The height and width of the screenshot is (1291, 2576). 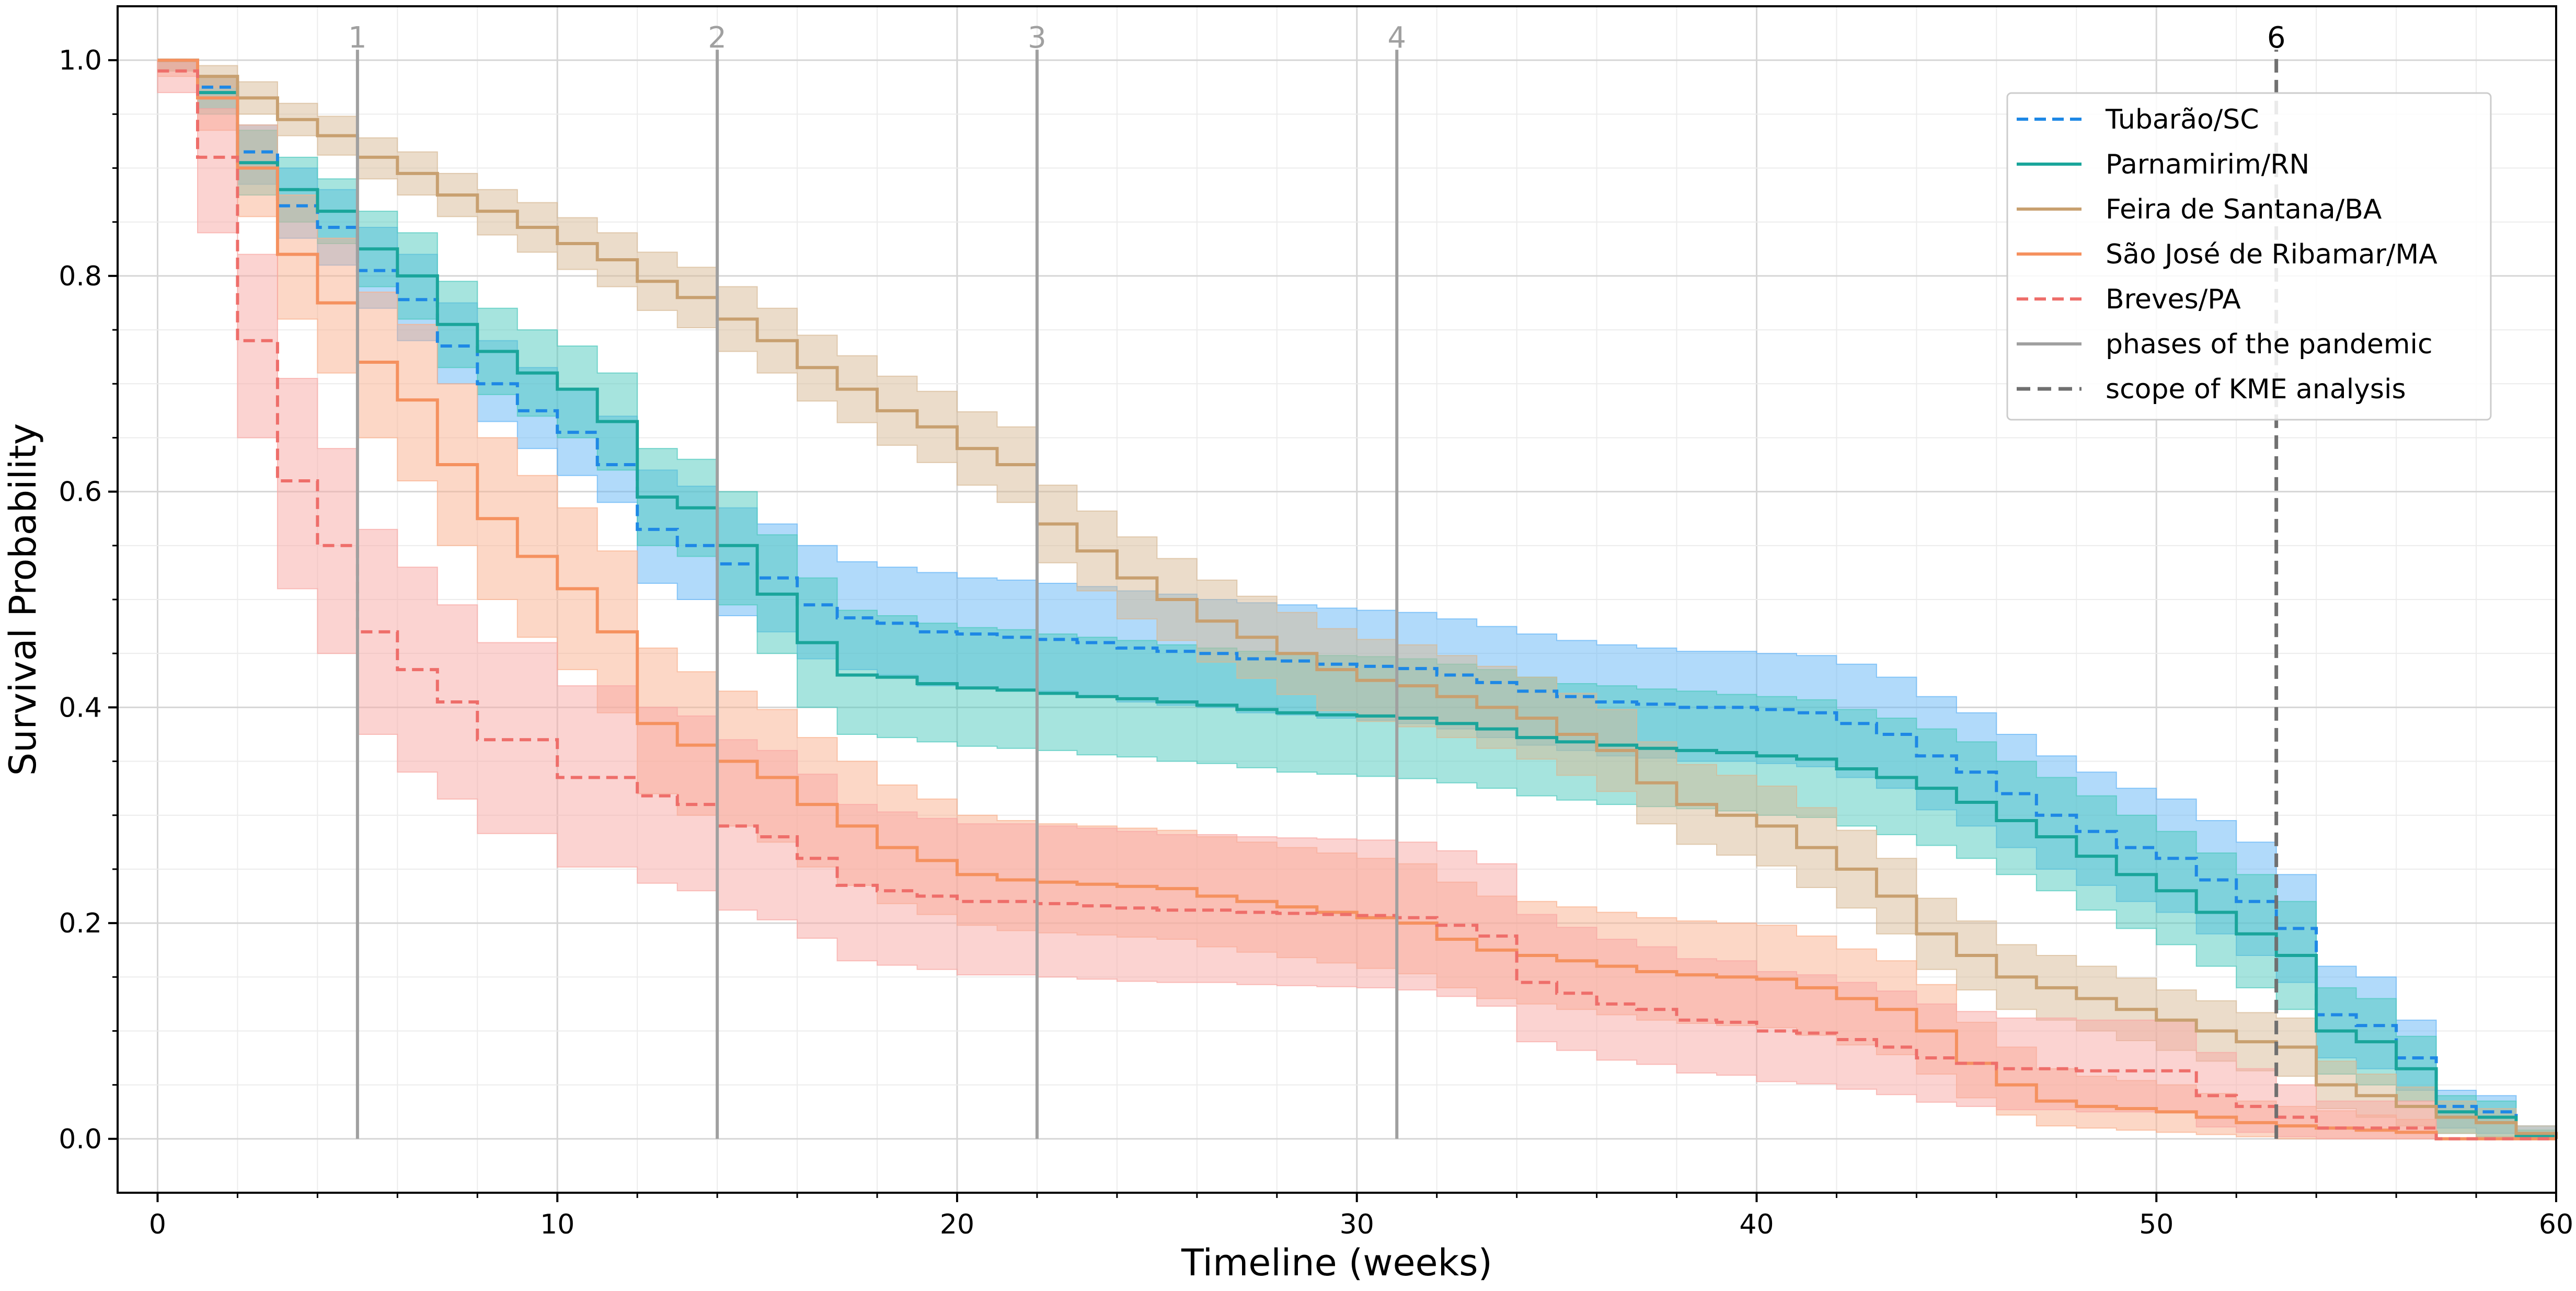 I want to click on legend-label-2: Feira de Santana/BA, so click(x=2244, y=209).